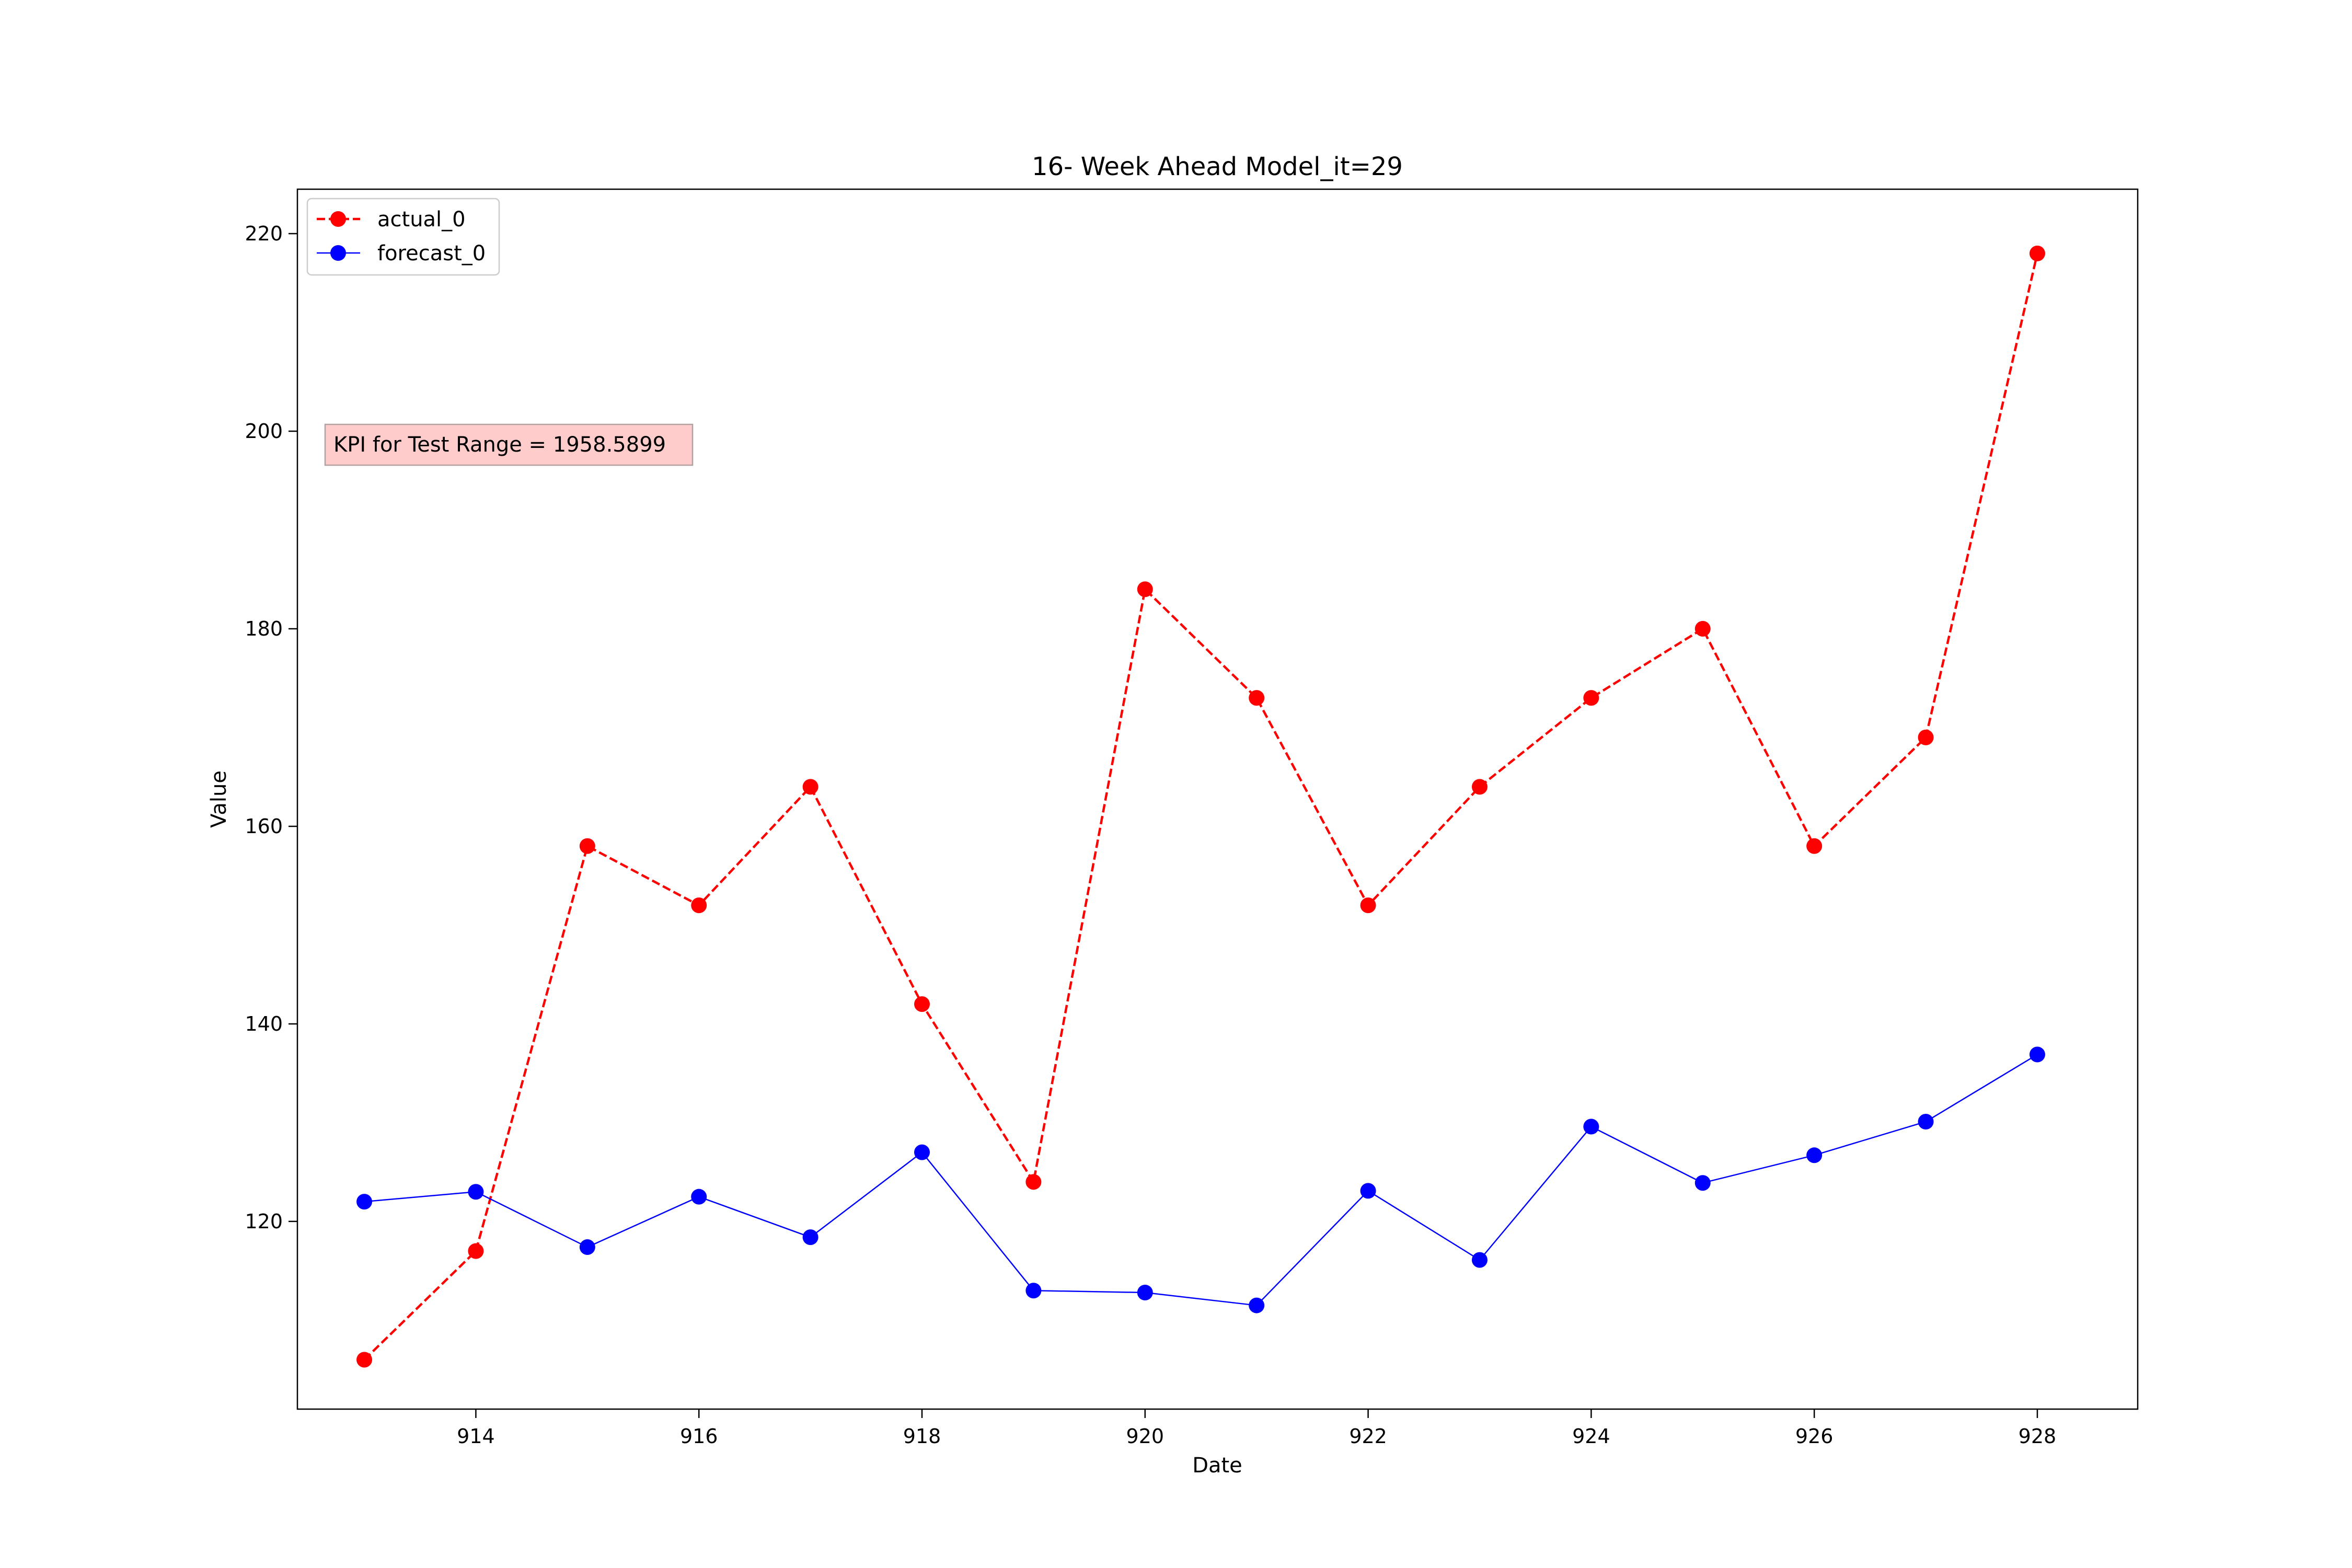 Image resolution: width=2352 pixels, height=1568 pixels. Describe the element at coordinates (431, 253) in the screenshot. I see `legend-label-forecast: forecast_0` at that location.